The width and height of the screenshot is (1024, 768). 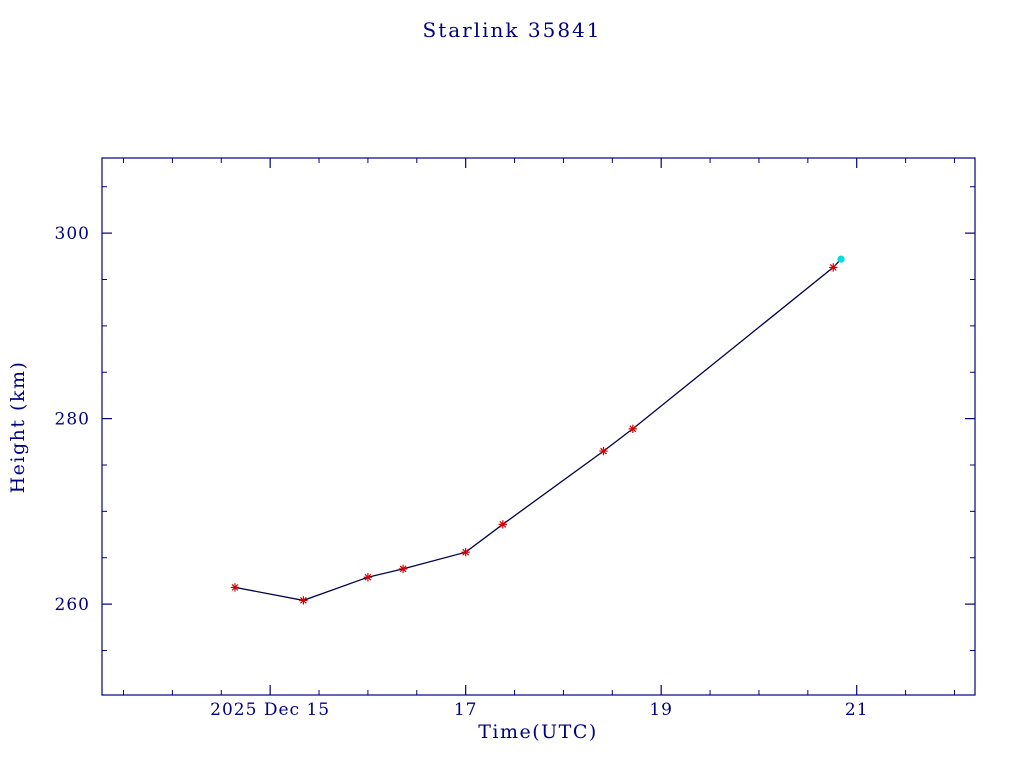 What do you see at coordinates (661, 710) in the screenshot?
I see `x-tick-label: 19` at bounding box center [661, 710].